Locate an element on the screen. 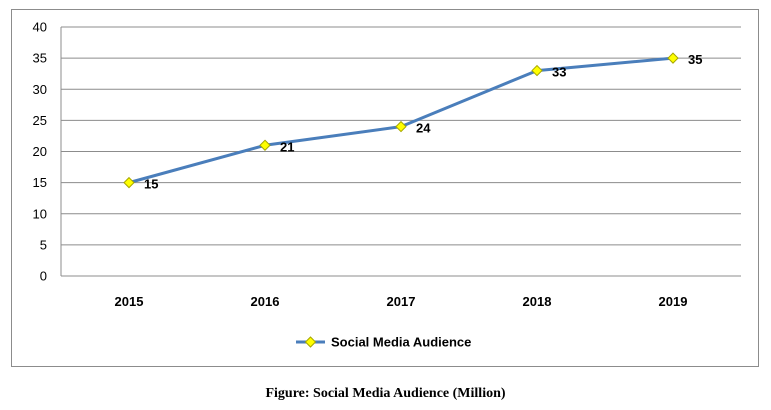 The height and width of the screenshot is (410, 771). legend-label: Social Media Audience is located at coordinates (401, 342).